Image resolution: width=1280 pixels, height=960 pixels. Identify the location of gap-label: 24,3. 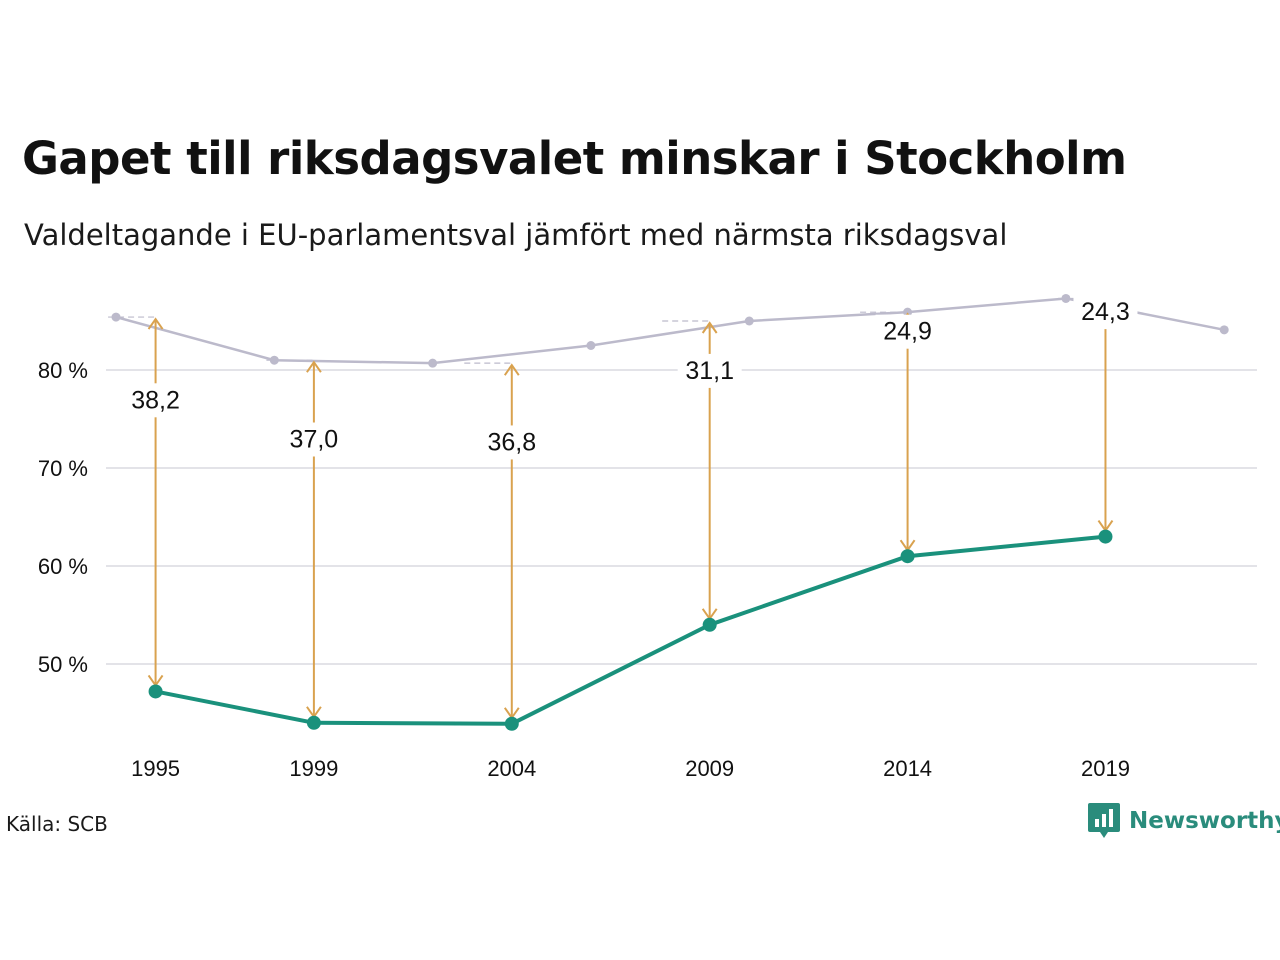
(1105, 312).